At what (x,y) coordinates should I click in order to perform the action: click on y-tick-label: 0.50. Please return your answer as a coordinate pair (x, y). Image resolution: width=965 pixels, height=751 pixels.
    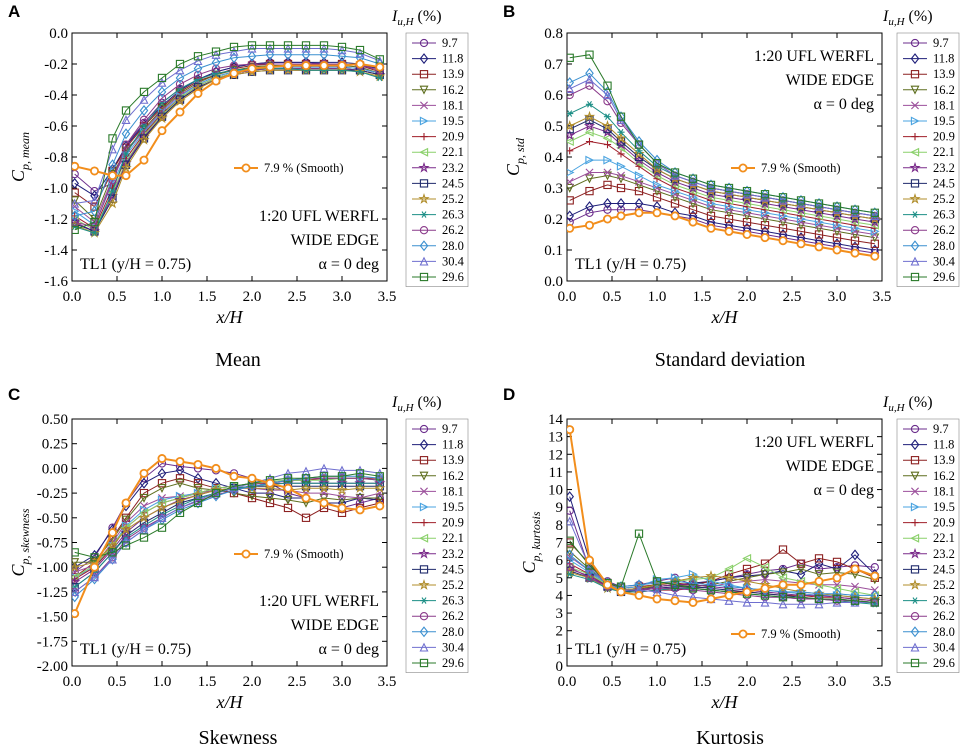
    Looking at the image, I should click on (55, 420).